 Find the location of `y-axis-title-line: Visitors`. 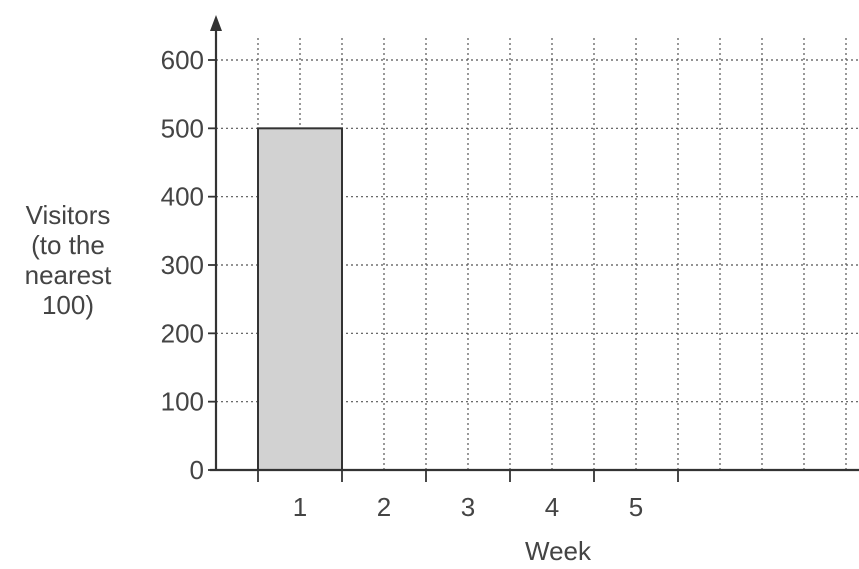

y-axis-title-line: Visitors is located at coordinates (68, 215).